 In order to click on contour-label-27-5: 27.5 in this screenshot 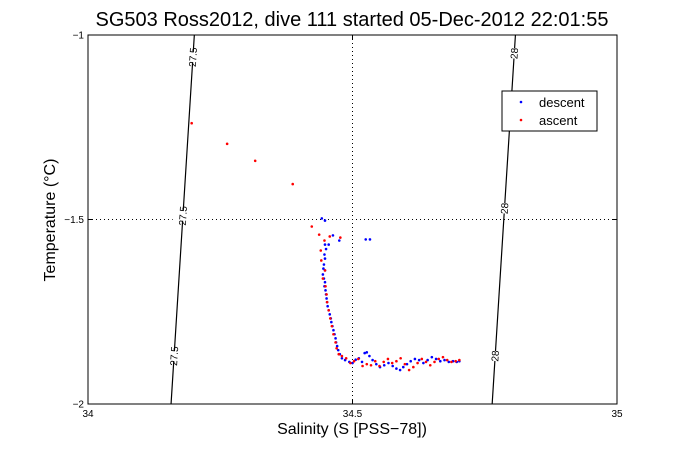, I will do `click(194, 57)`.